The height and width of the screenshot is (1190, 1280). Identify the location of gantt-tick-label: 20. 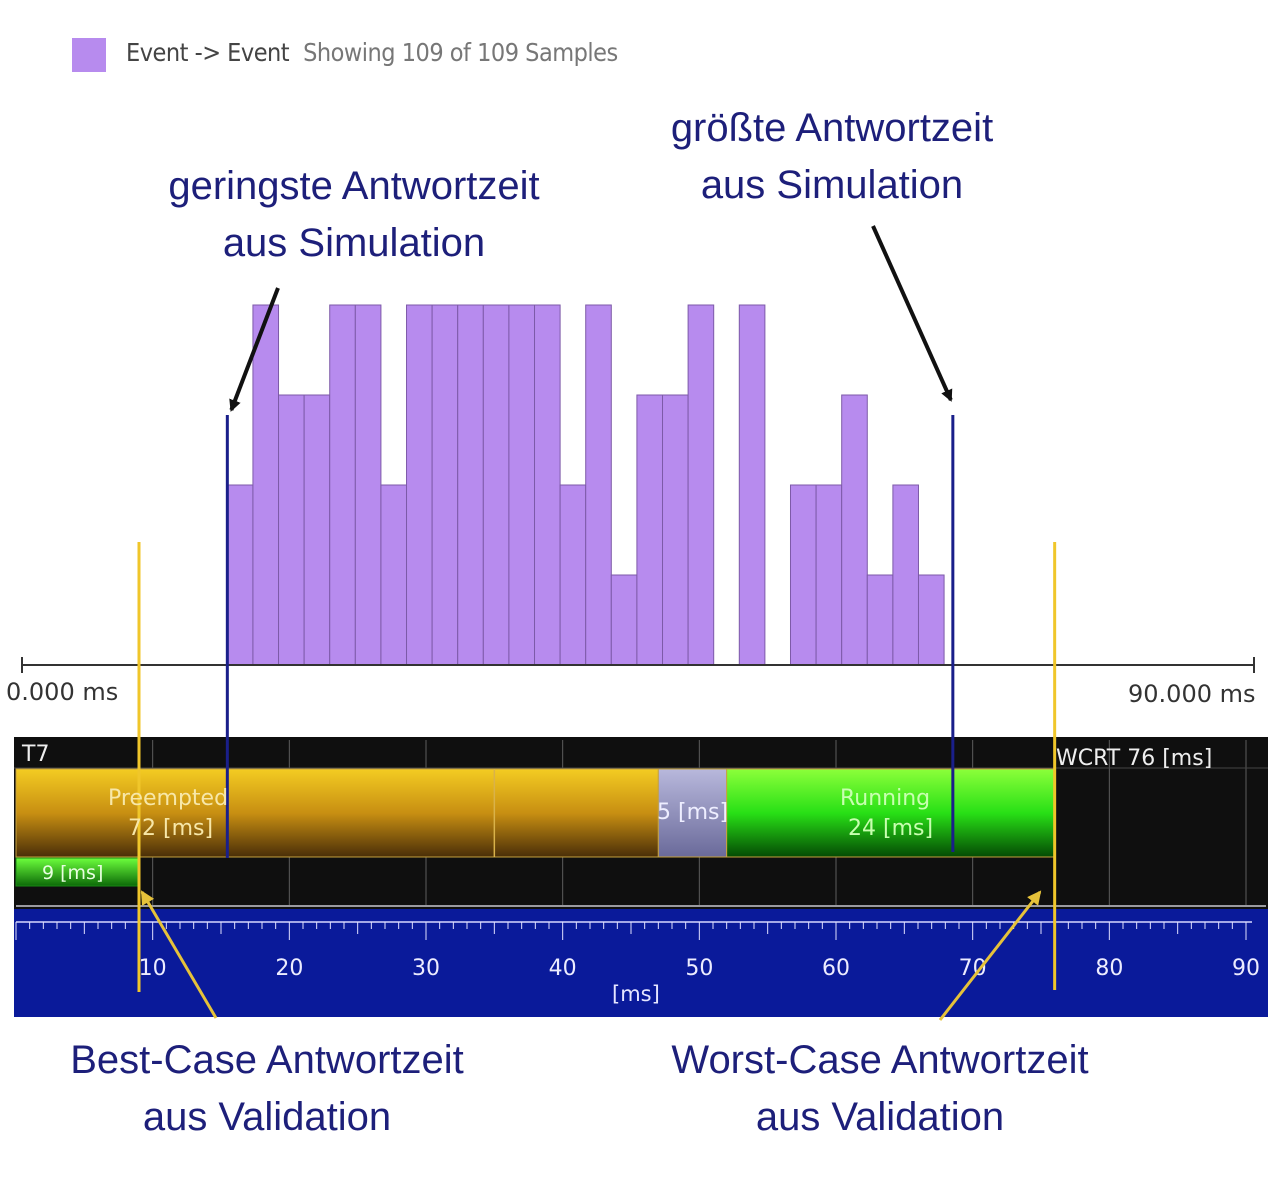
(289, 968).